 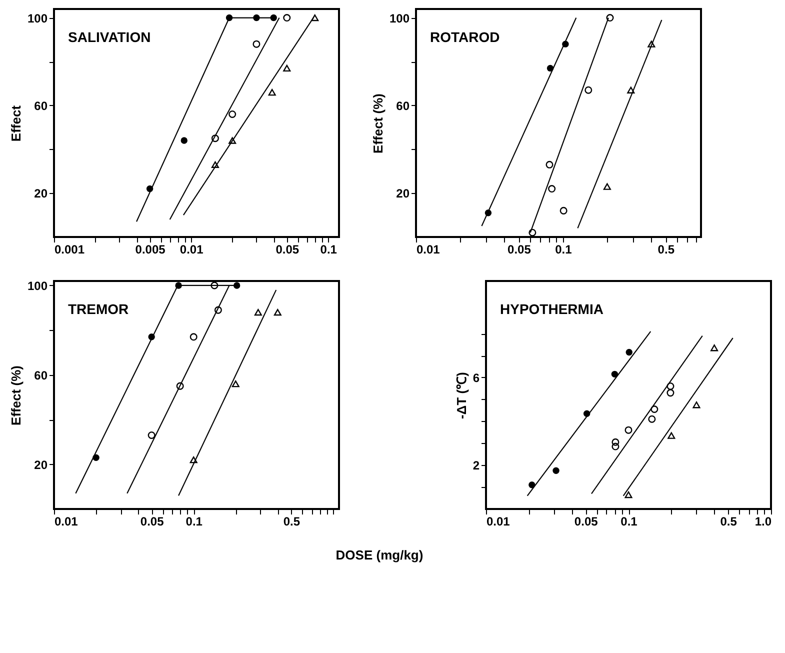 I want to click on y-tick-label: 6, so click(x=476, y=377).